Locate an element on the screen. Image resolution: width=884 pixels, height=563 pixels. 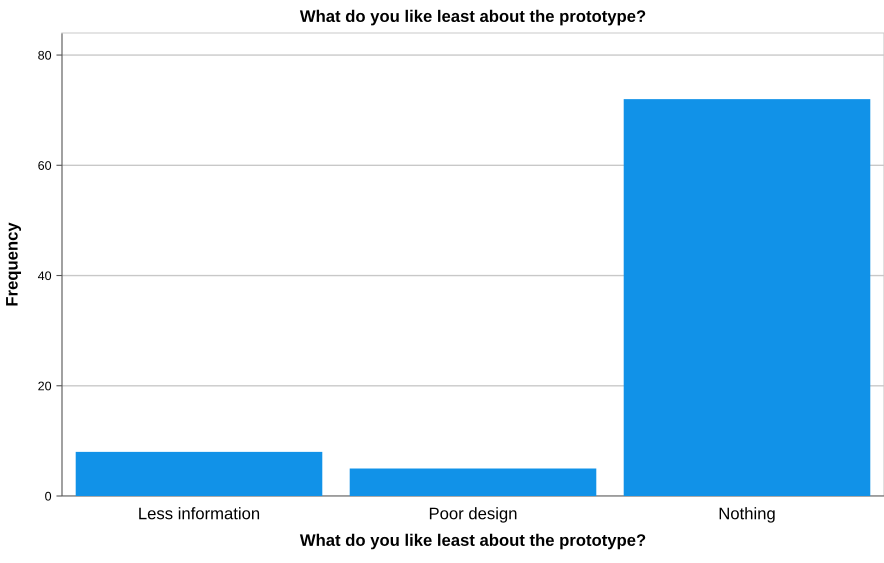
y-axis-title: Frequency is located at coordinates (14, 264).